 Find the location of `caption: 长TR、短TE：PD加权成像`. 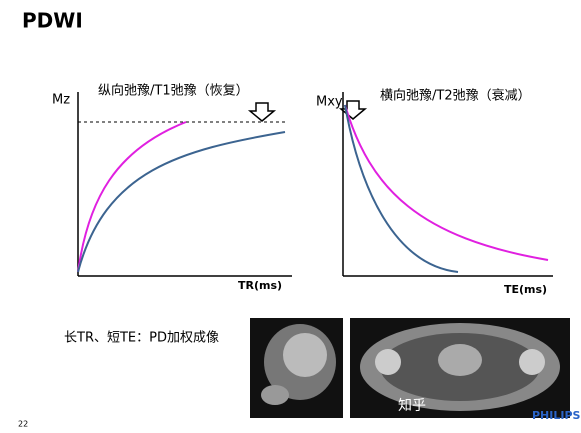

caption: 长TR、短TE：PD加权成像 is located at coordinates (141, 338).